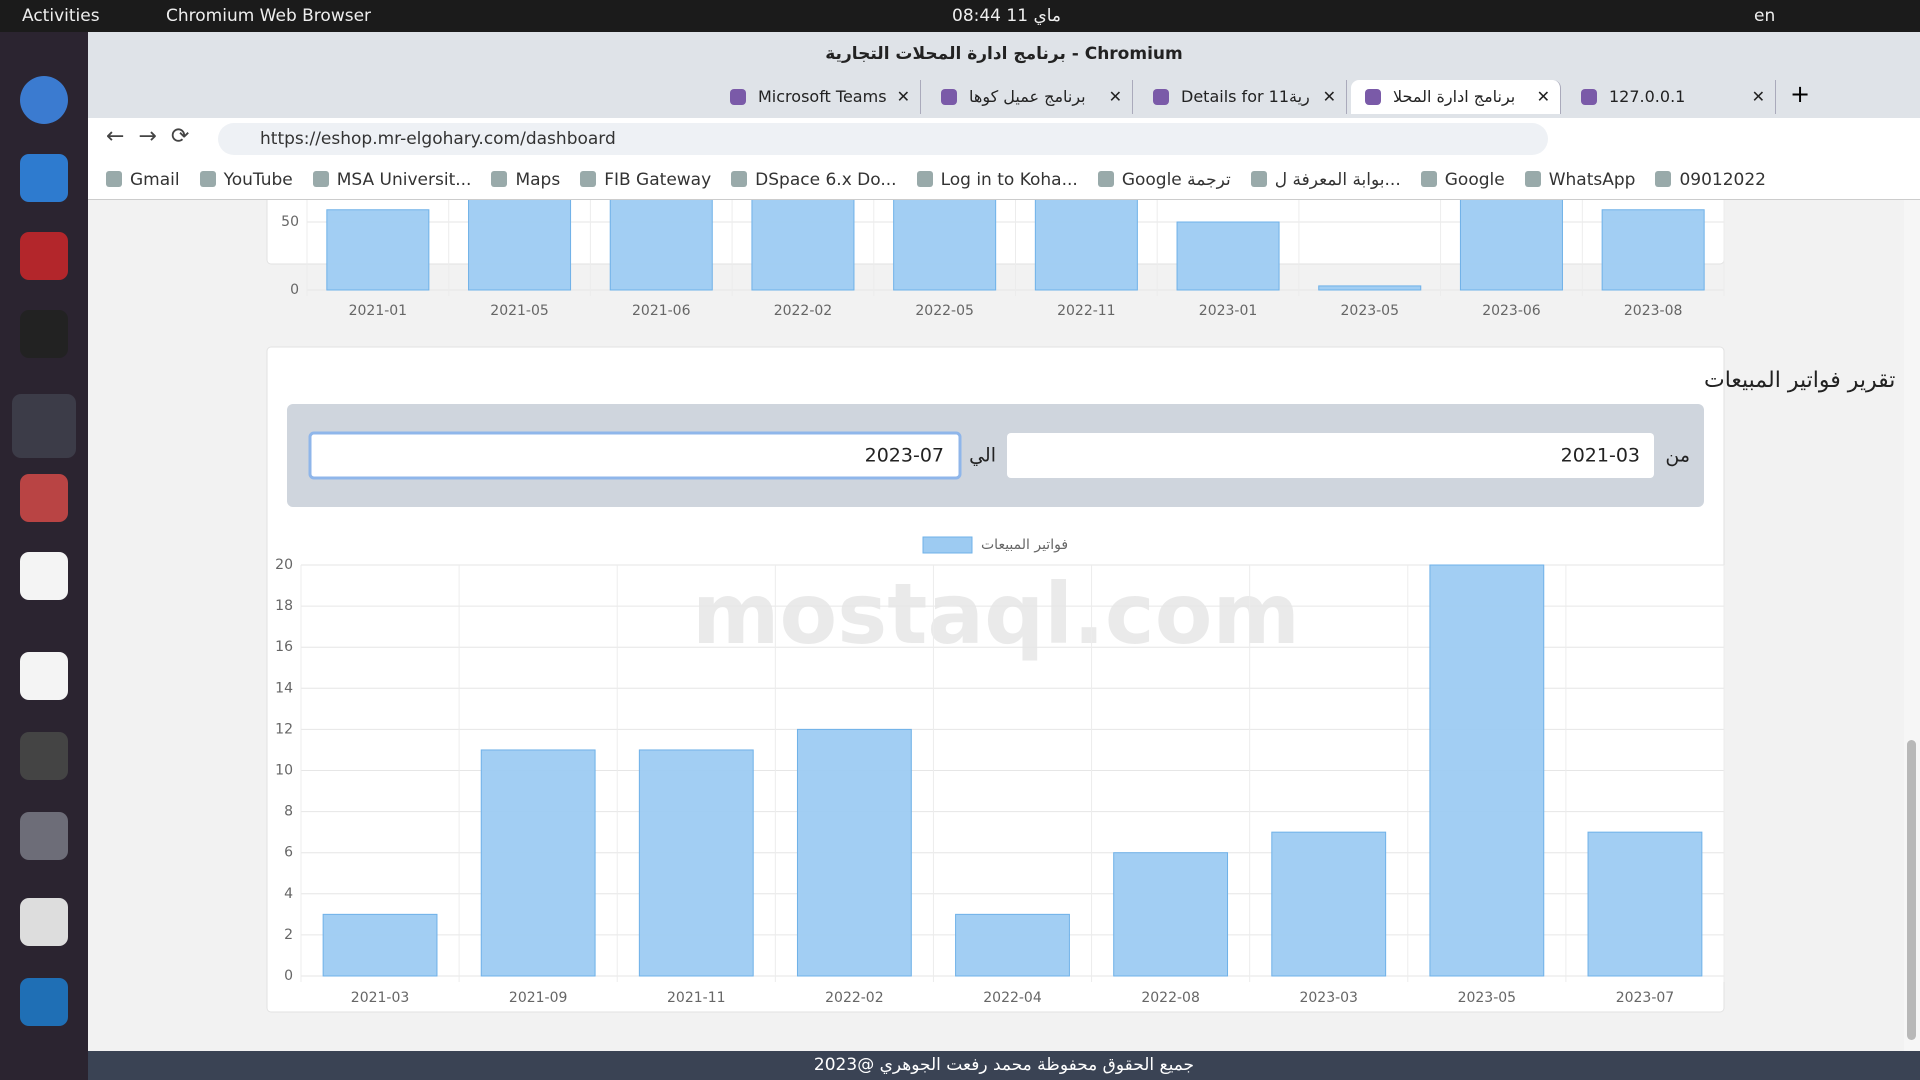  Describe the element at coordinates (696, 998) in the screenshot. I see `x-tick-label: 2021-11` at that location.